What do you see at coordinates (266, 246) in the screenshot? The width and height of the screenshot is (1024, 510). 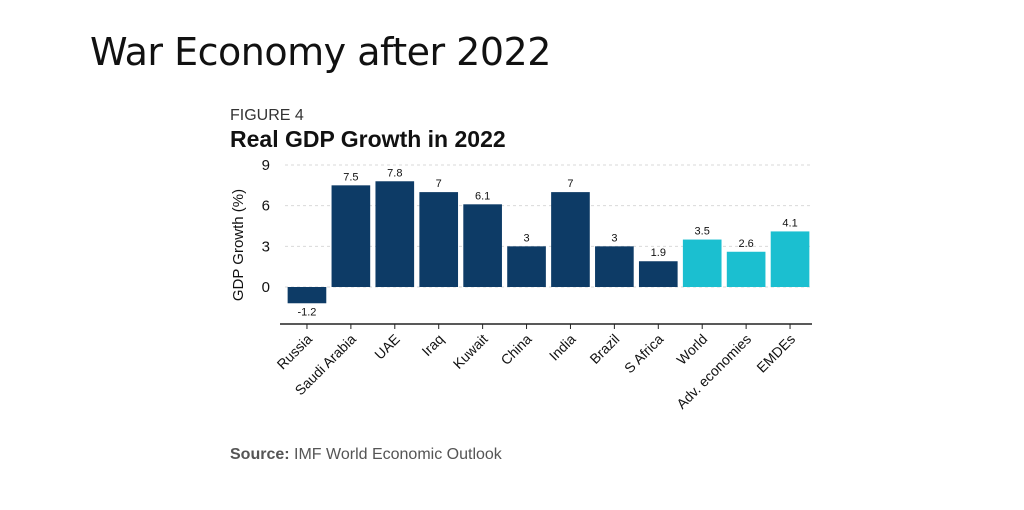 I see `y-tick-label: 3` at bounding box center [266, 246].